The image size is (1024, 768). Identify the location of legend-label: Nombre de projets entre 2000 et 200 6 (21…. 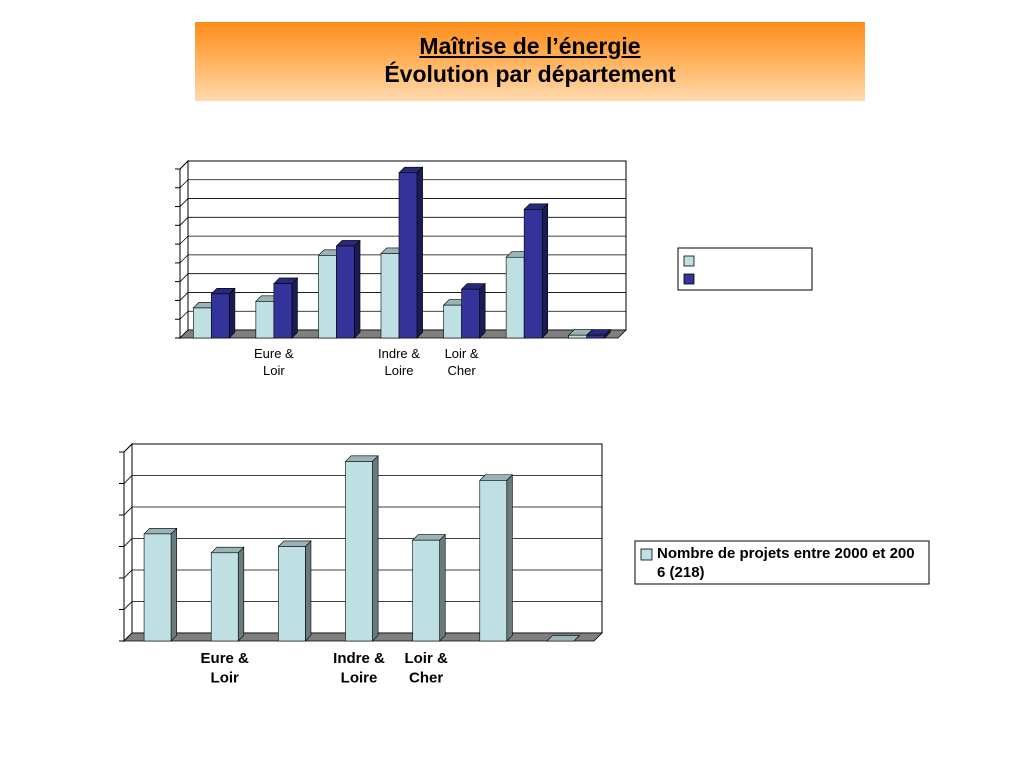
(786, 563).